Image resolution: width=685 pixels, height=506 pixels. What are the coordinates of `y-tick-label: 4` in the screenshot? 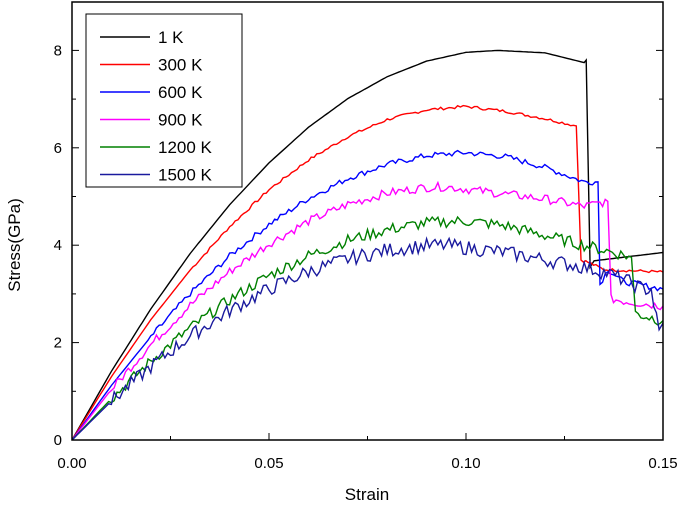 It's located at (58, 245).